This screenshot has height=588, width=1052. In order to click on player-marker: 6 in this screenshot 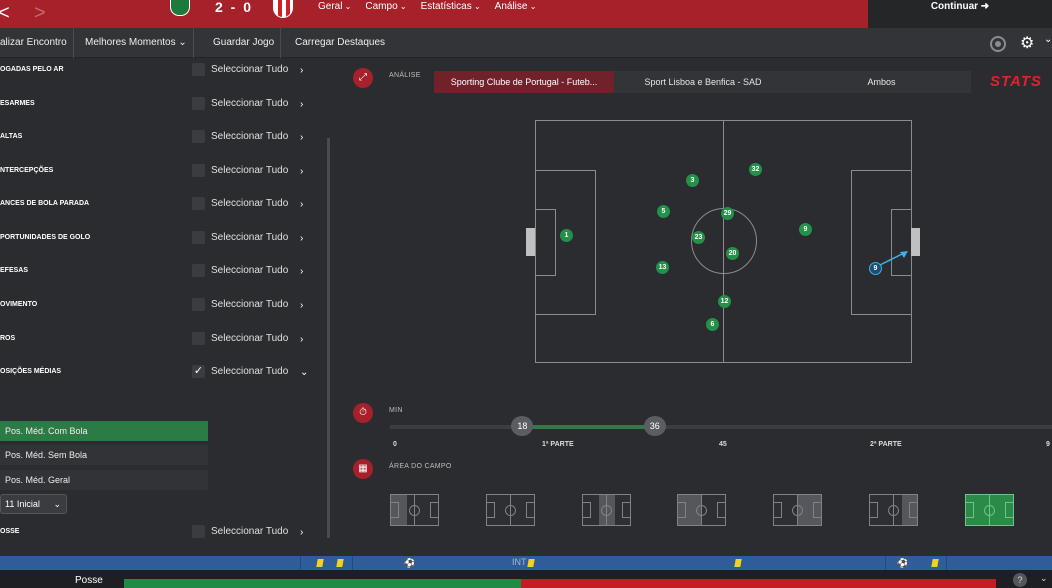, I will do `click(712, 324)`.